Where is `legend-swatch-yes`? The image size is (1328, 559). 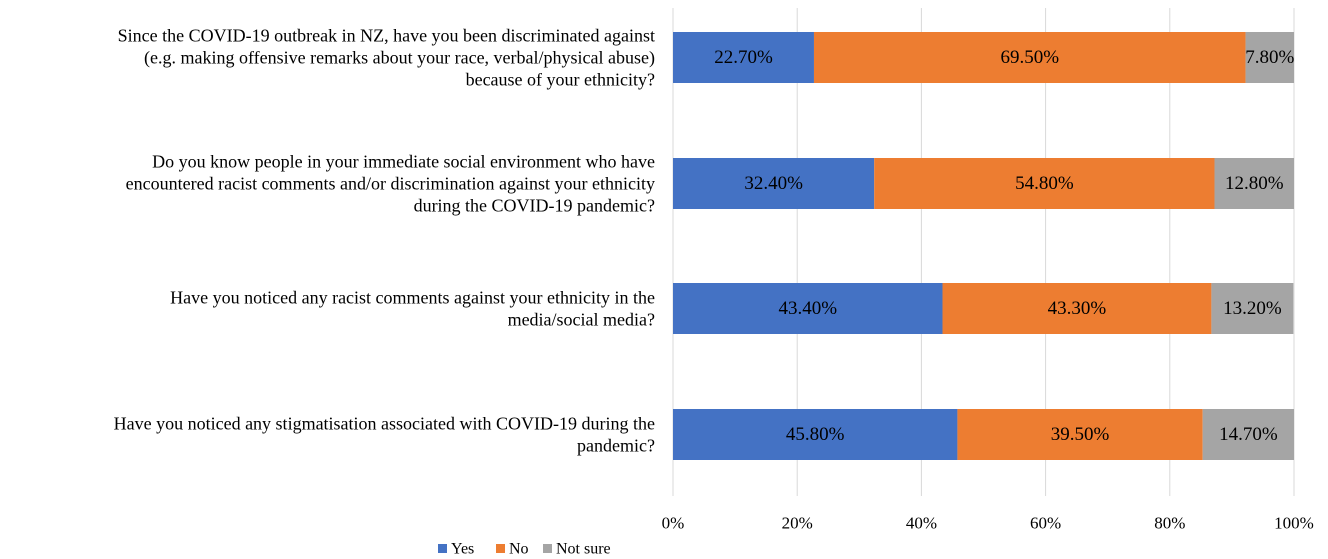 legend-swatch-yes is located at coordinates (442, 548).